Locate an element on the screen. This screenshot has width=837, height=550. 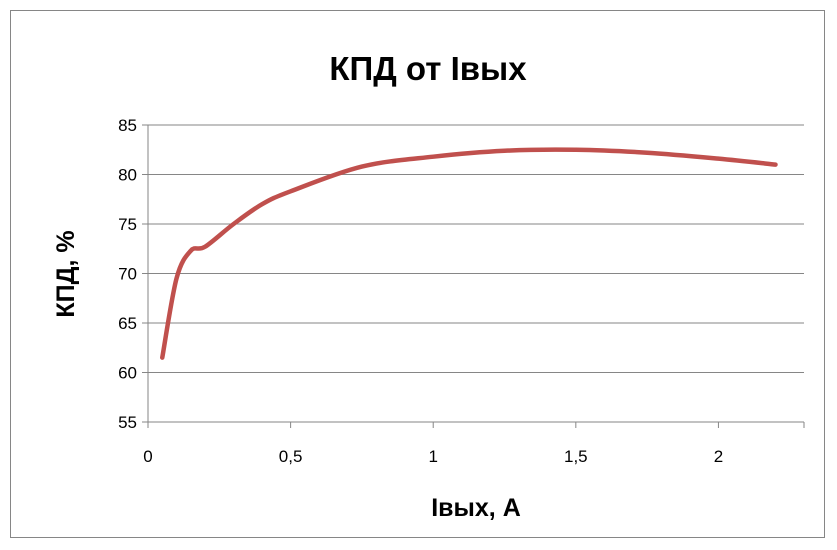
x-axis-ticks: 0 0,5 1 1,5 2 is located at coordinates (474, 444).